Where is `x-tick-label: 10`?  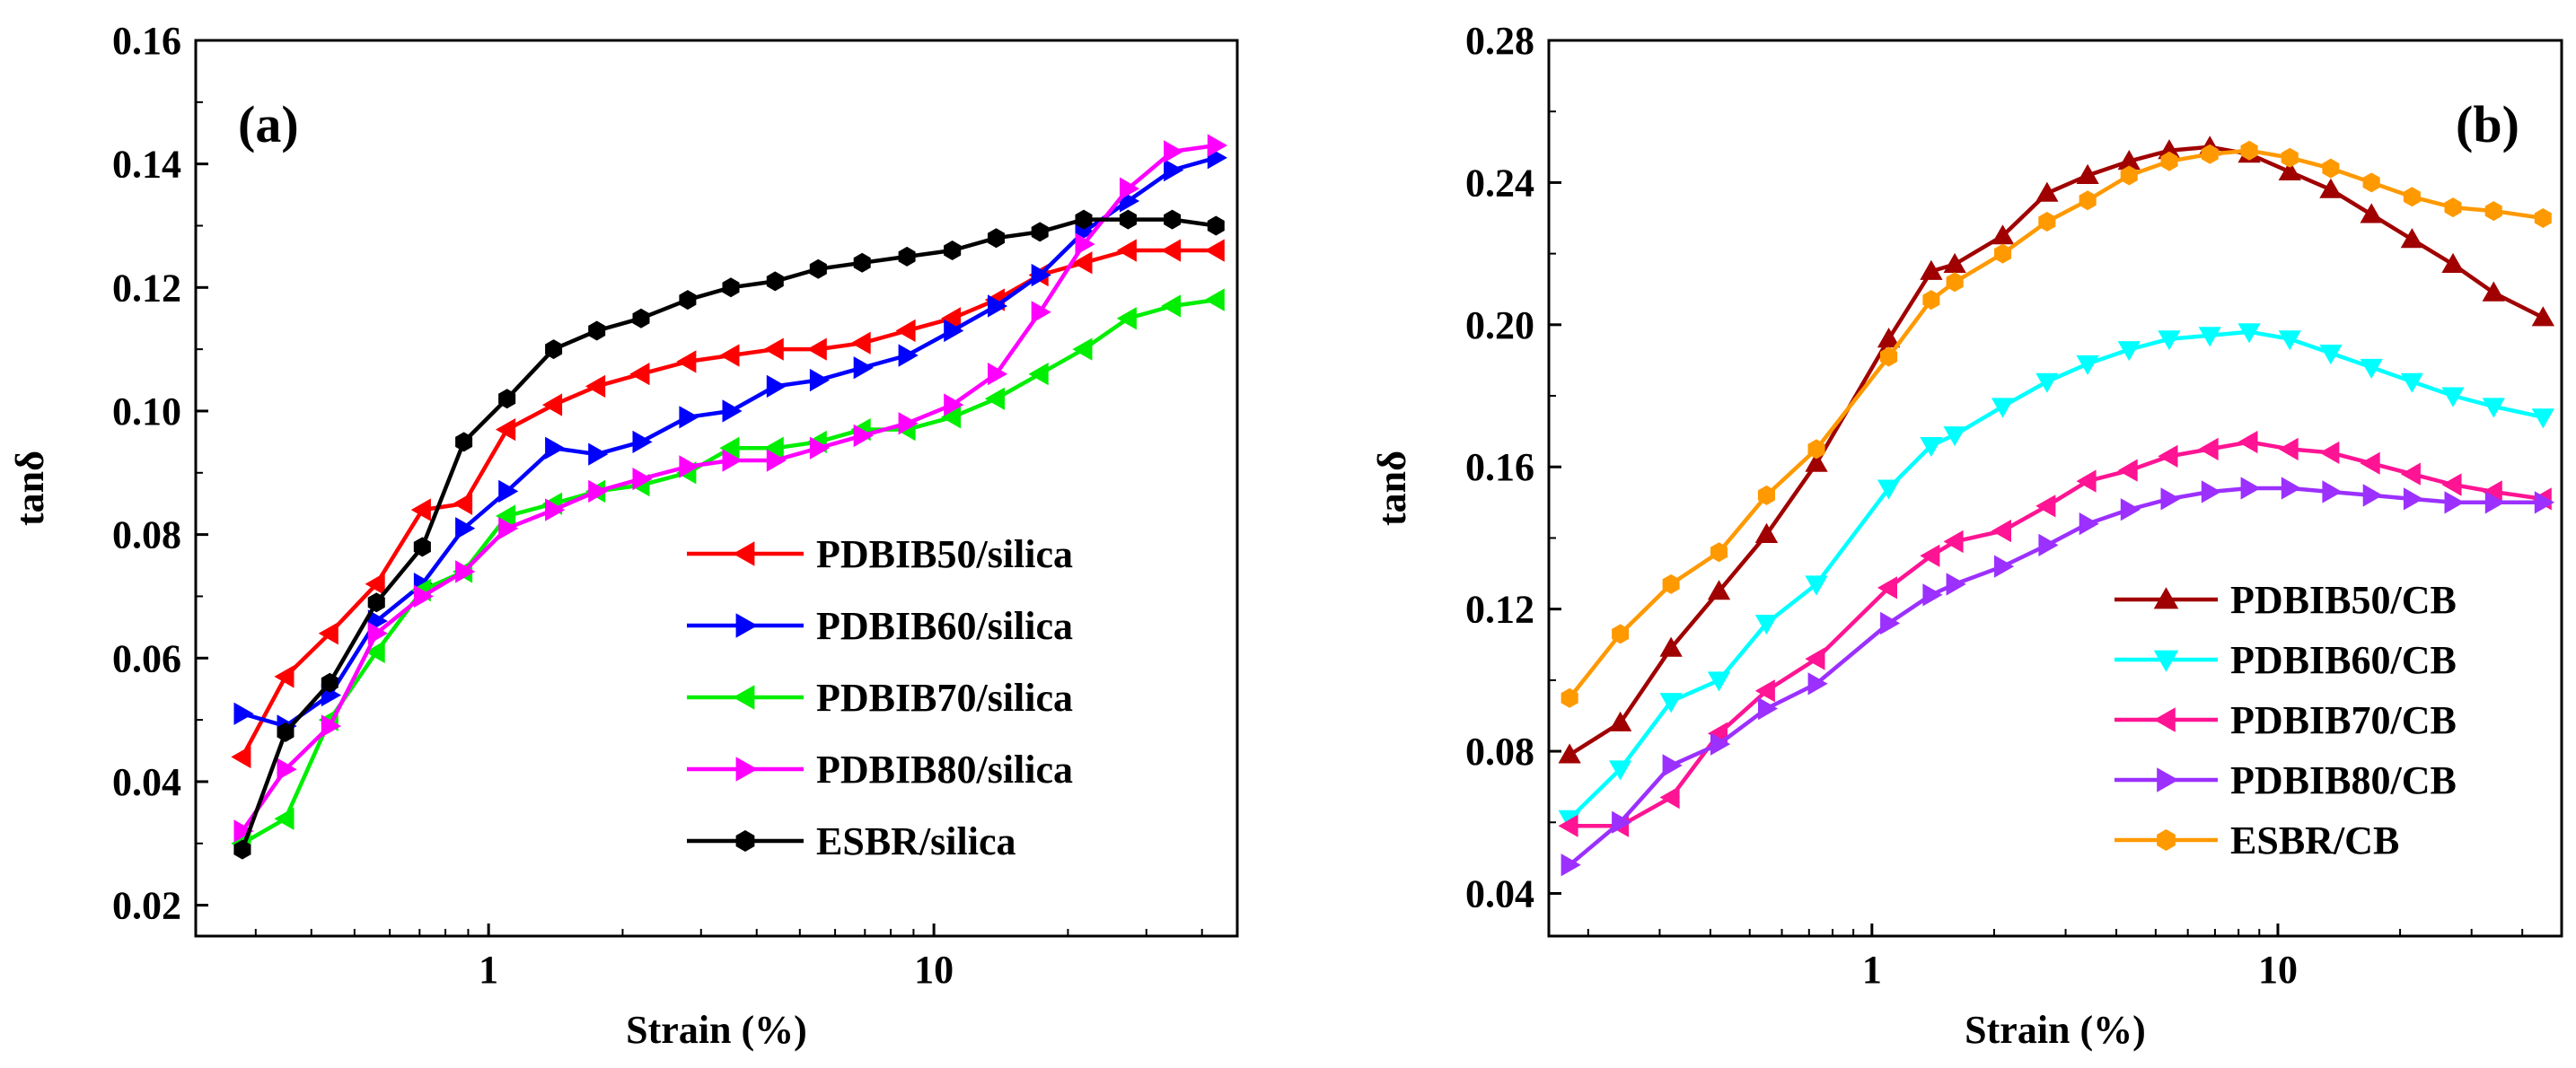 x-tick-label: 10 is located at coordinates (2278, 970).